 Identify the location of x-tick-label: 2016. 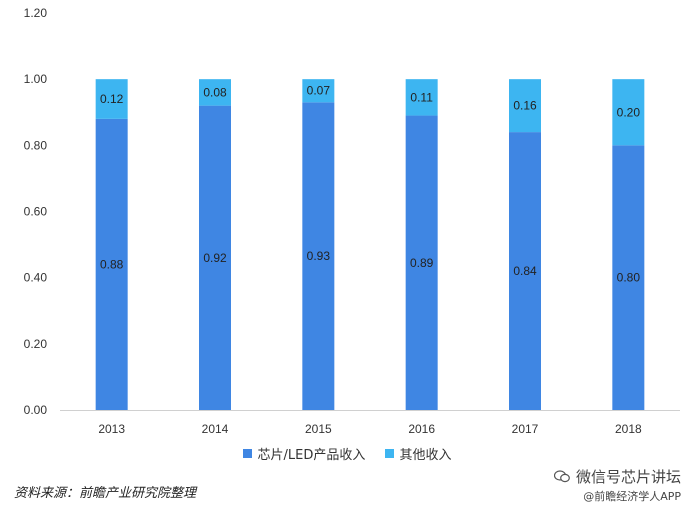
(421, 429).